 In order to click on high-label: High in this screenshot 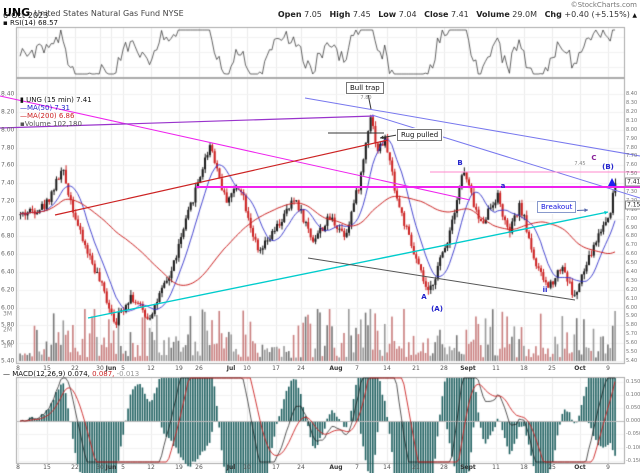, I will do `click(340, 14)`.